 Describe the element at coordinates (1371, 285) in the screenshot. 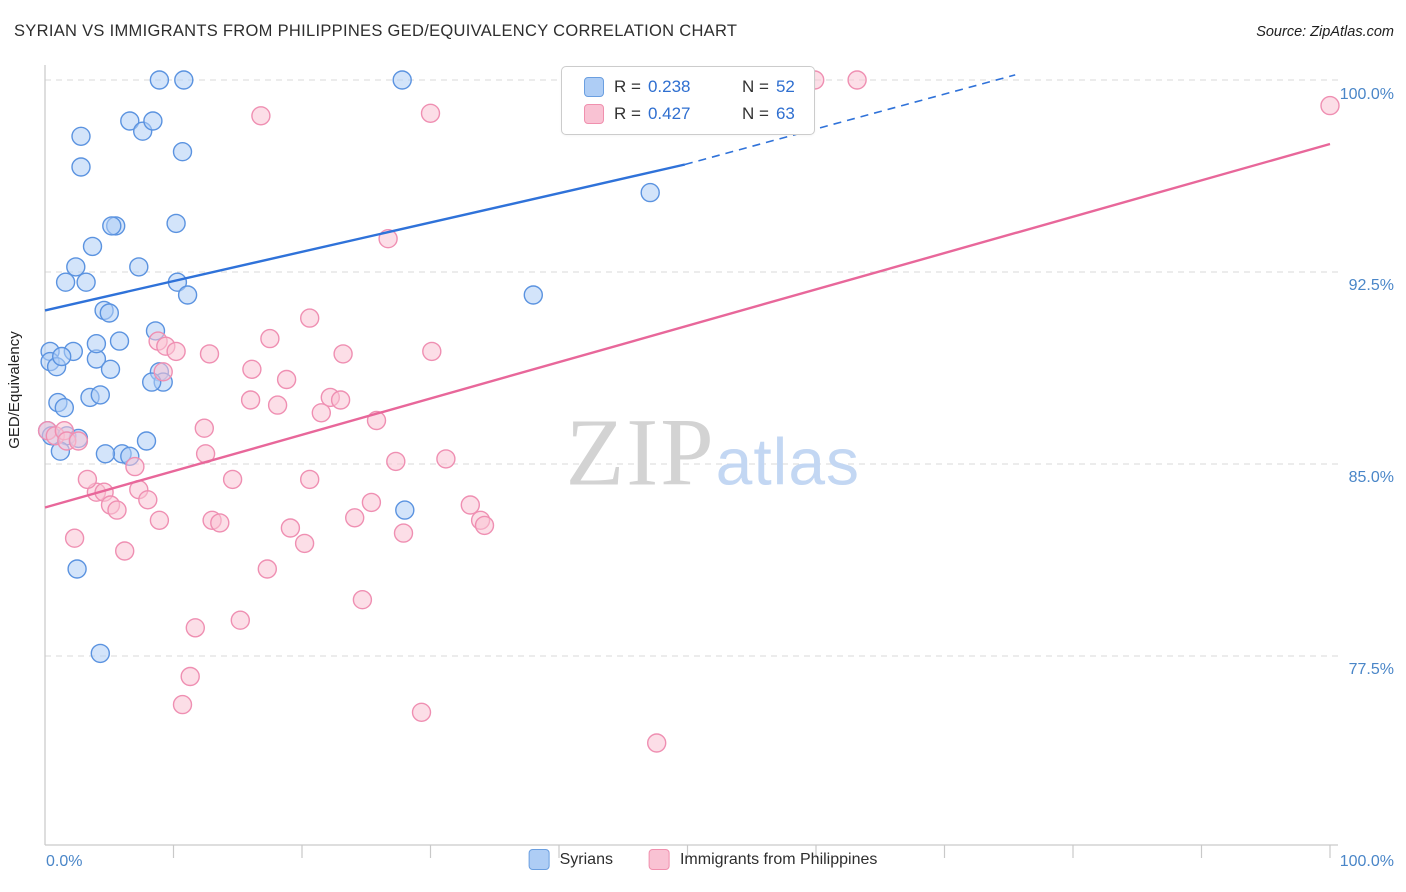

I see `y-tick-label-92-5: 92.5%` at that location.